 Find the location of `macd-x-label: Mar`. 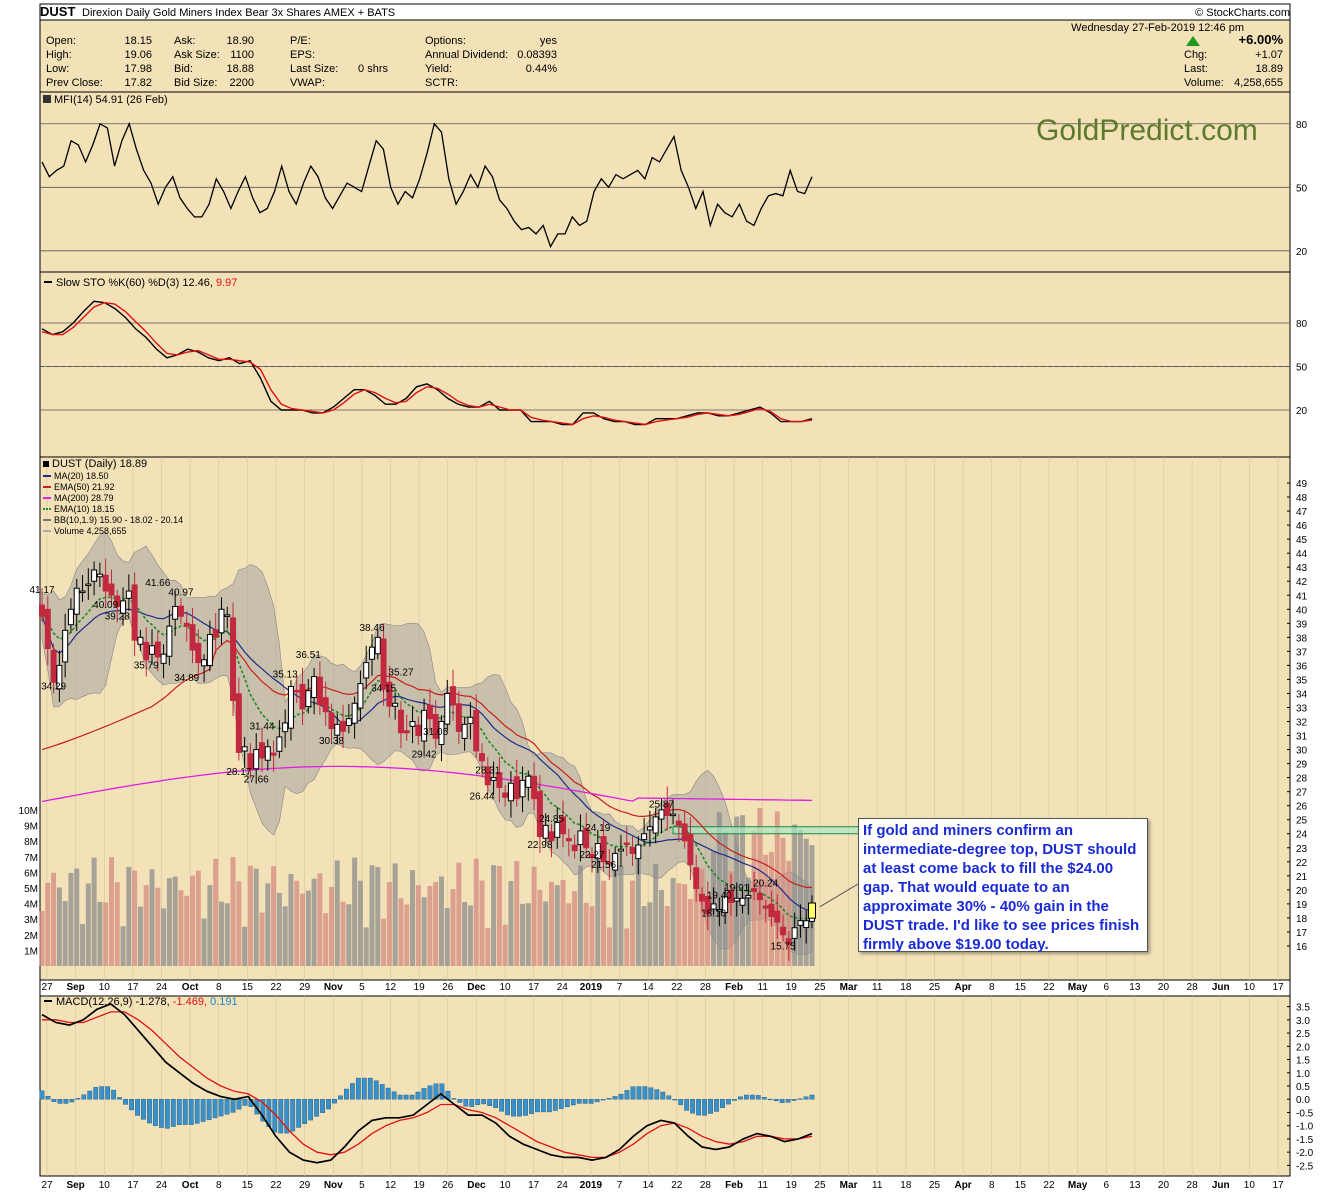

macd-x-label: Mar is located at coordinates (849, 1185).